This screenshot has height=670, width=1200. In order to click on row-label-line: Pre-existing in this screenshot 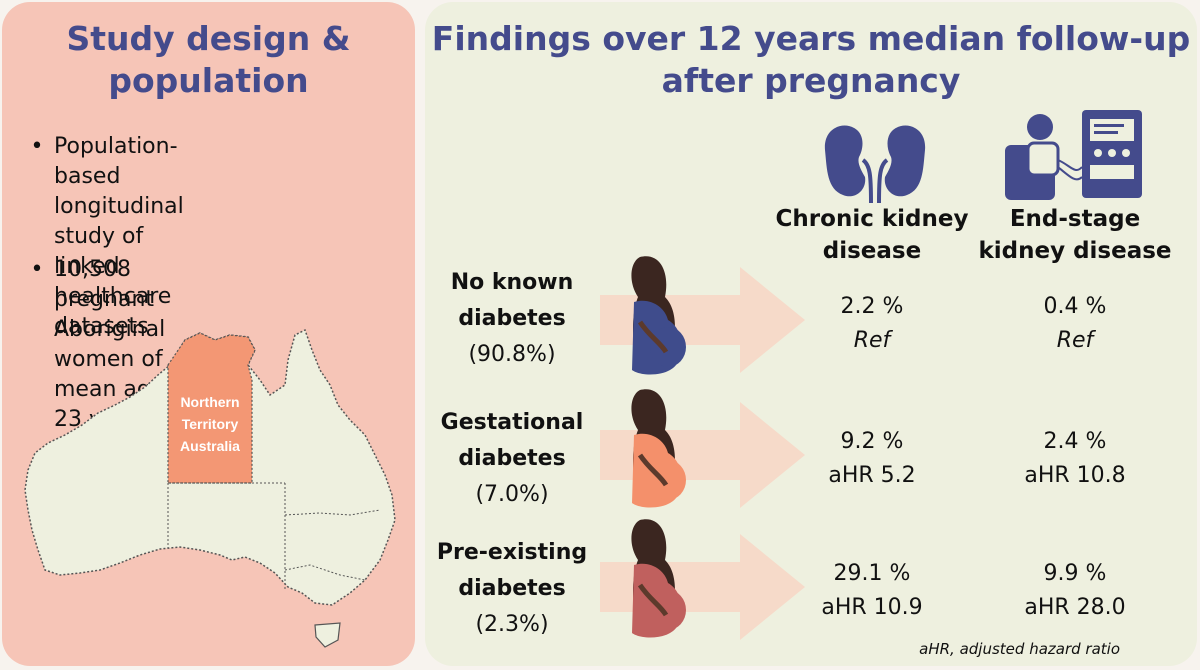, I will do `click(512, 552)`.